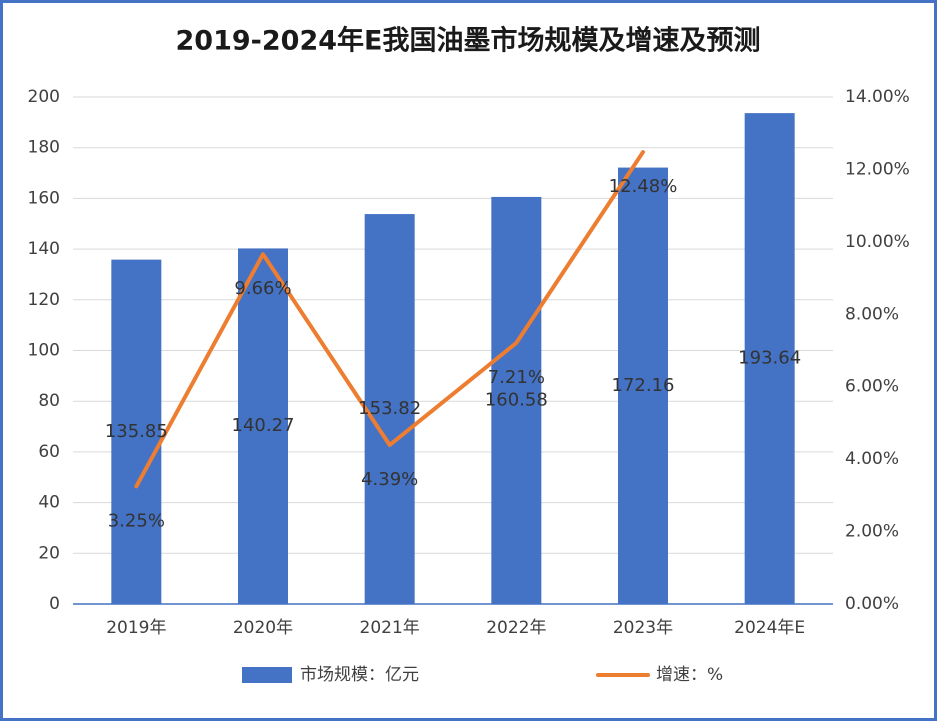 The height and width of the screenshot is (721, 937). I want to click on line-label: 4.39%, so click(389, 479).